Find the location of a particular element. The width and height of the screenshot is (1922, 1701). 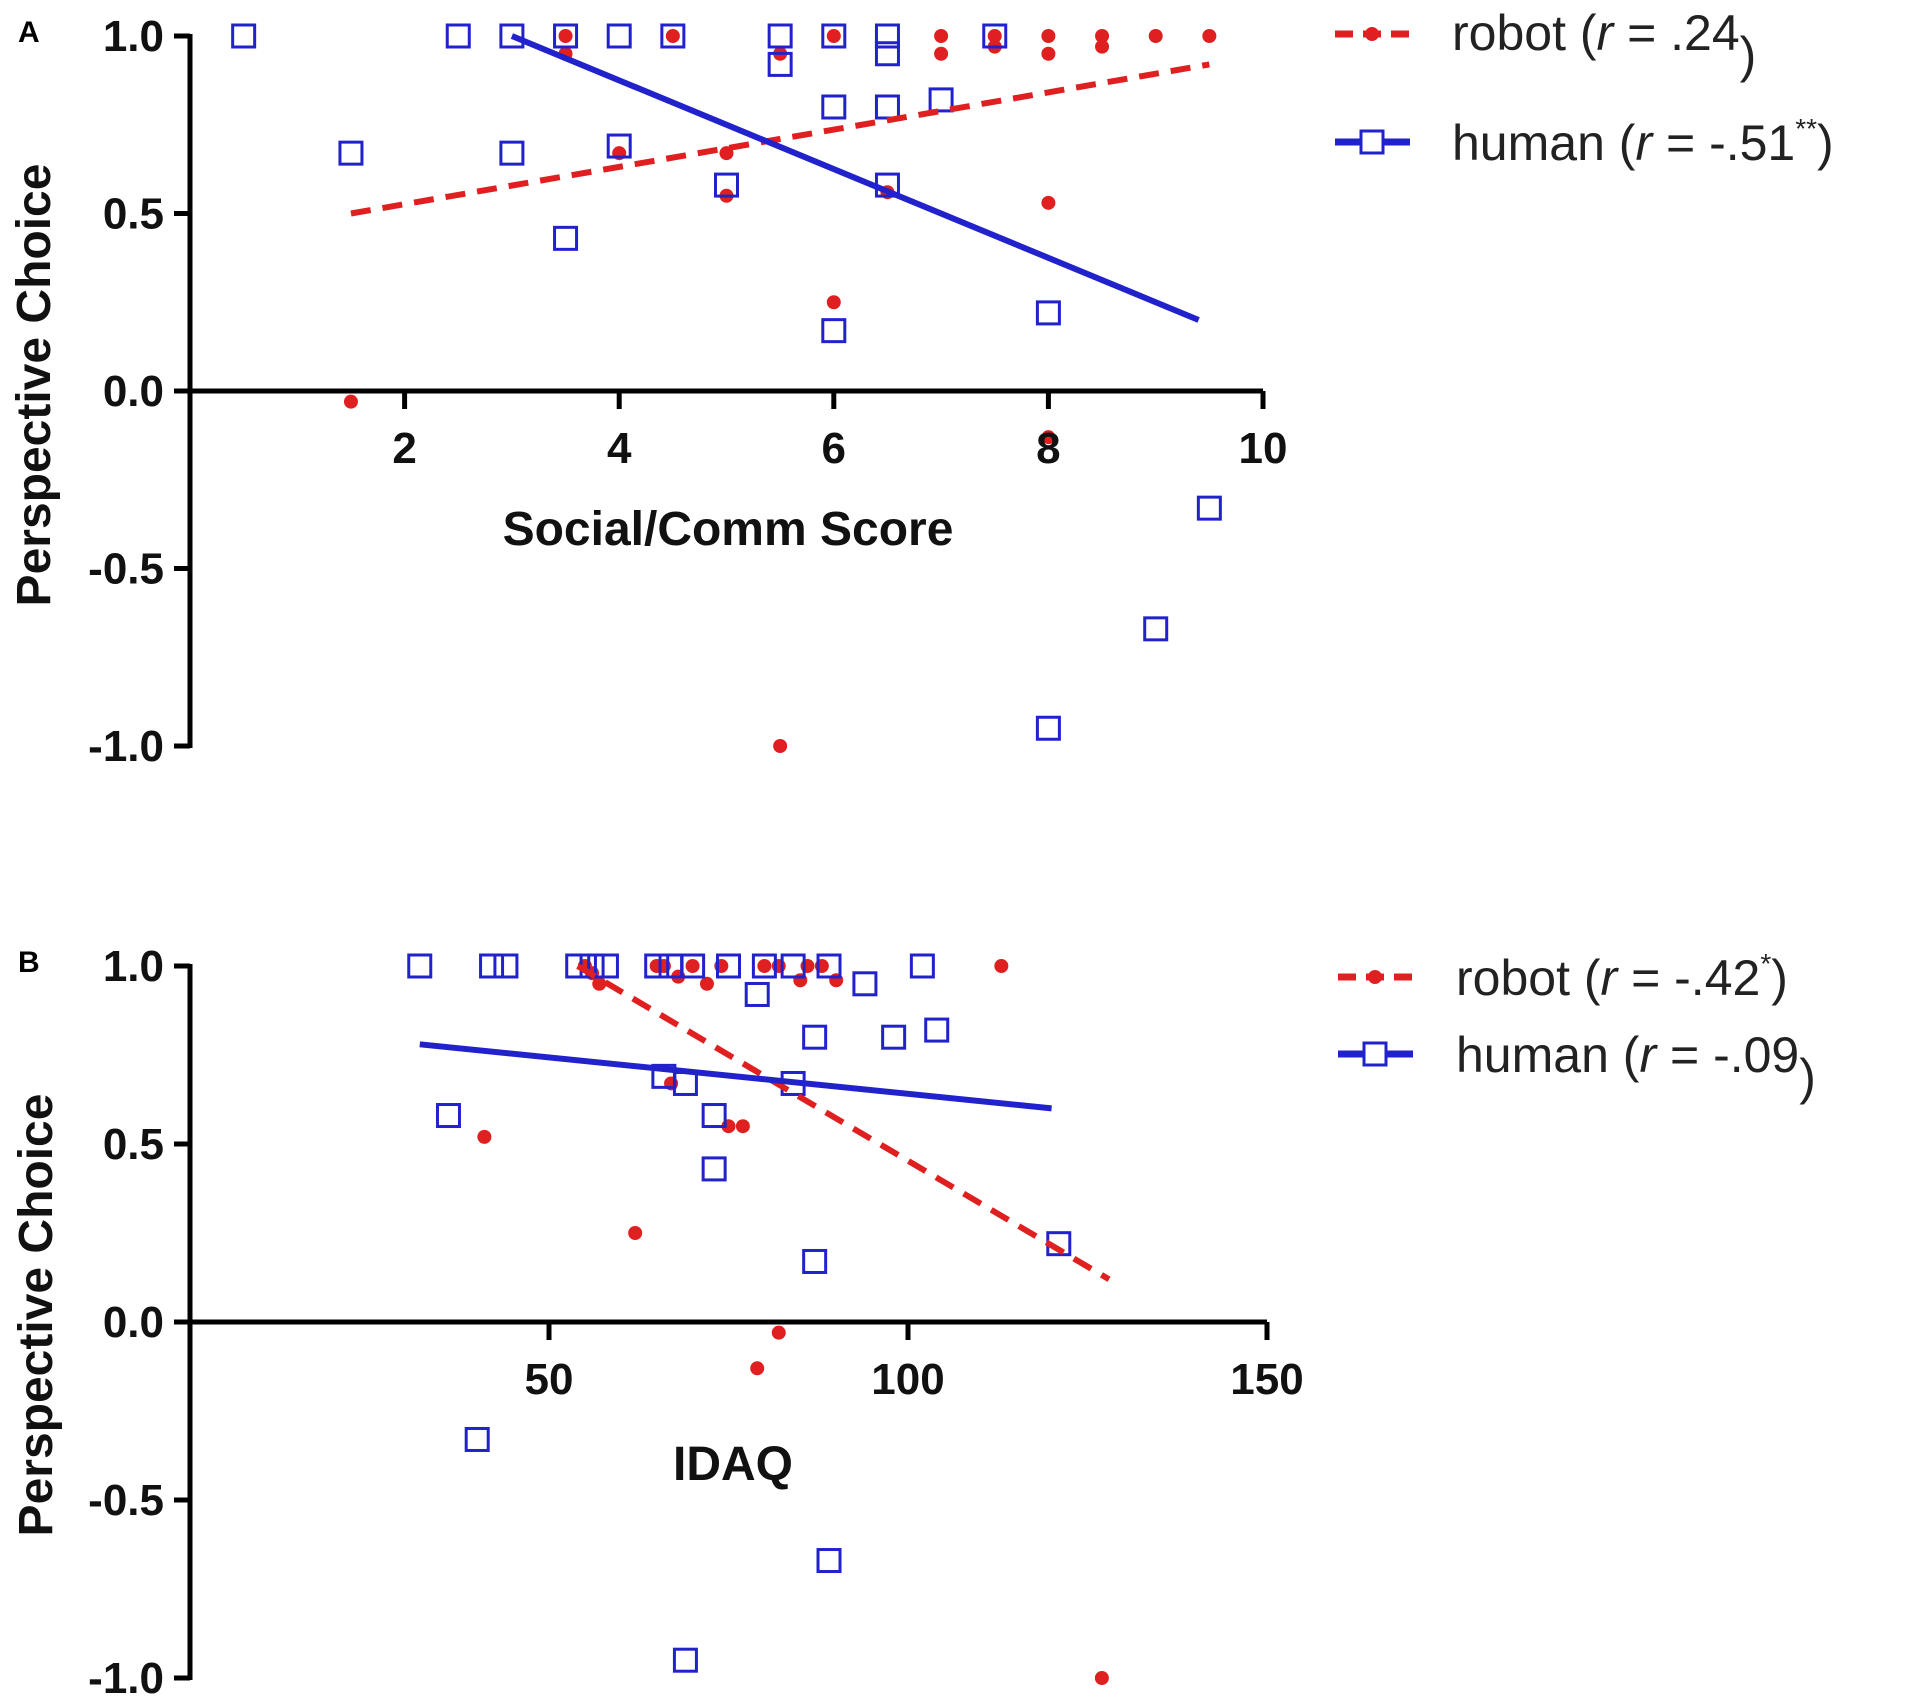

legend-robot-a: robot (r = .24) is located at coordinates (1545, 44).